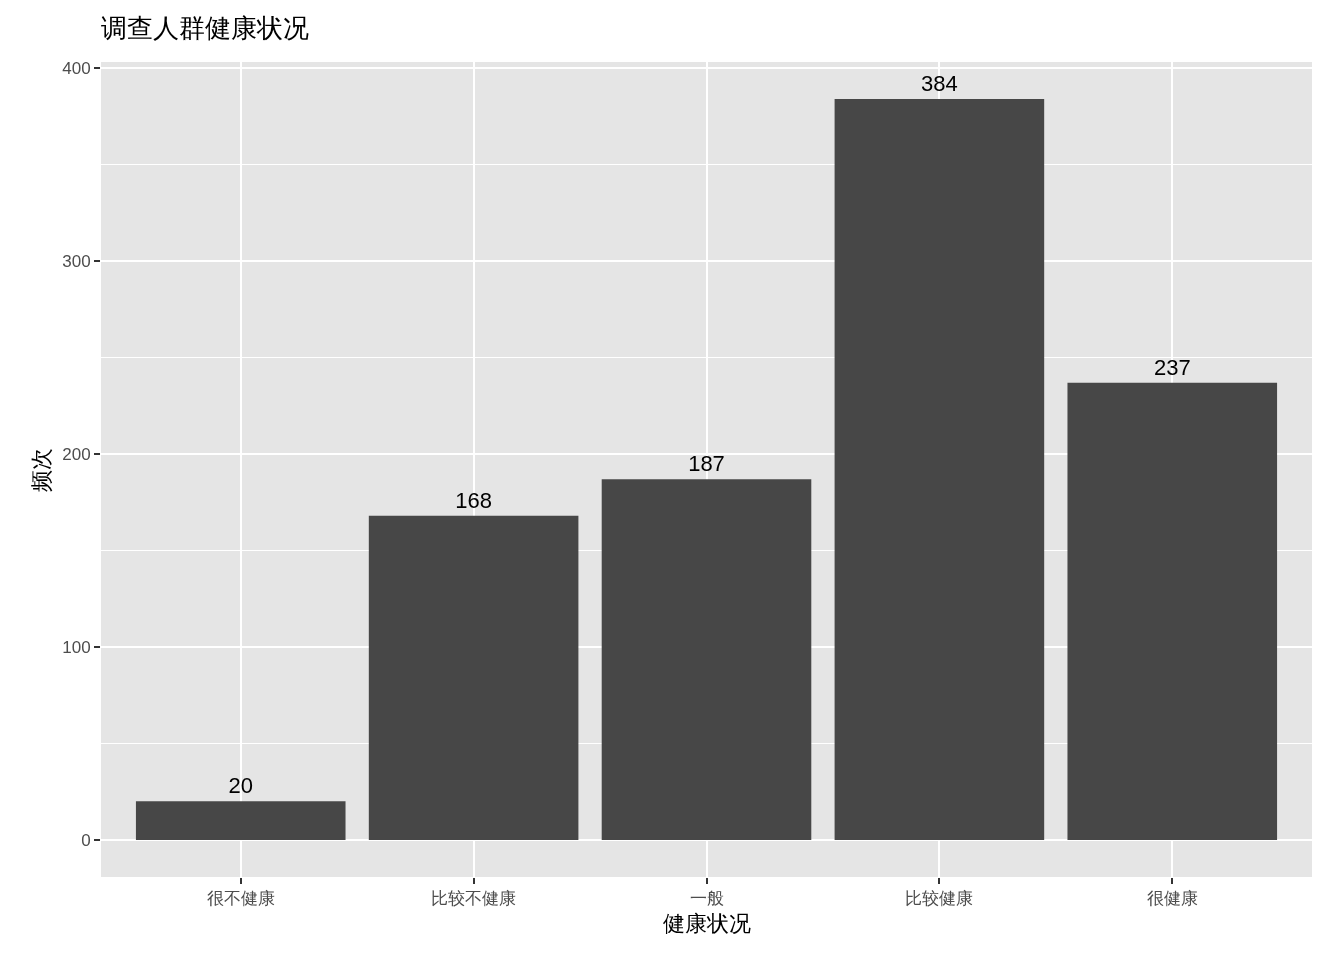 This screenshot has height=960, width=1344. Describe the element at coordinates (1172, 899) in the screenshot. I see `x-tick-label: 很健康` at that location.